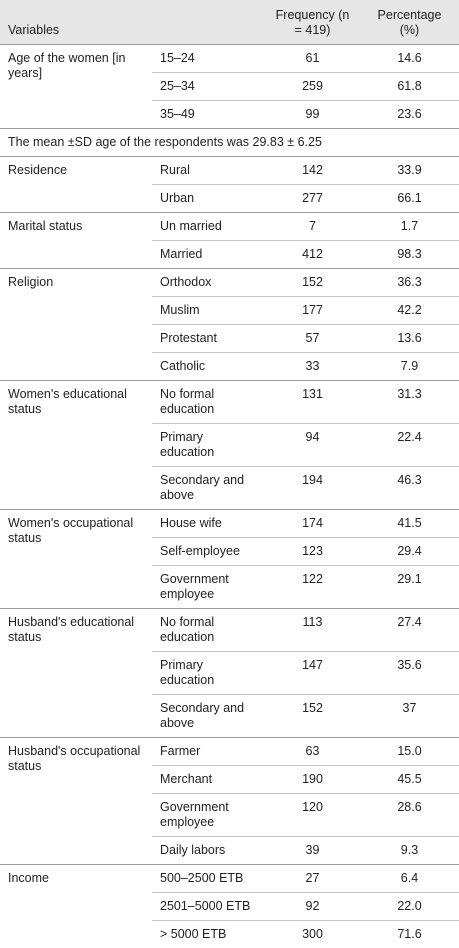 Image resolution: width=459 pixels, height=948 pixels. What do you see at coordinates (409, 199) in the screenshot?
I see `percentage-cell: 66.1` at bounding box center [409, 199].